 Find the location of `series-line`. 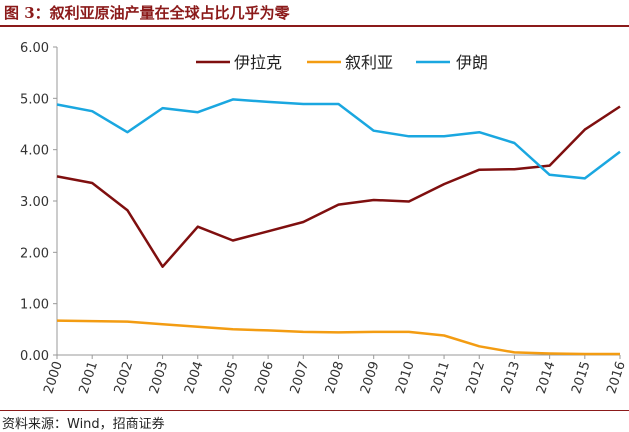

series-line is located at coordinates (338, 337).